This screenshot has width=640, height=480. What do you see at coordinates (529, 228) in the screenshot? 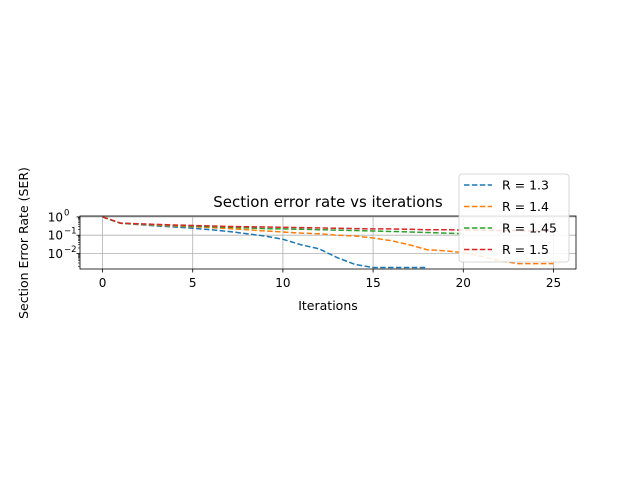
I see `legend-label: R = 1.45` at bounding box center [529, 228].